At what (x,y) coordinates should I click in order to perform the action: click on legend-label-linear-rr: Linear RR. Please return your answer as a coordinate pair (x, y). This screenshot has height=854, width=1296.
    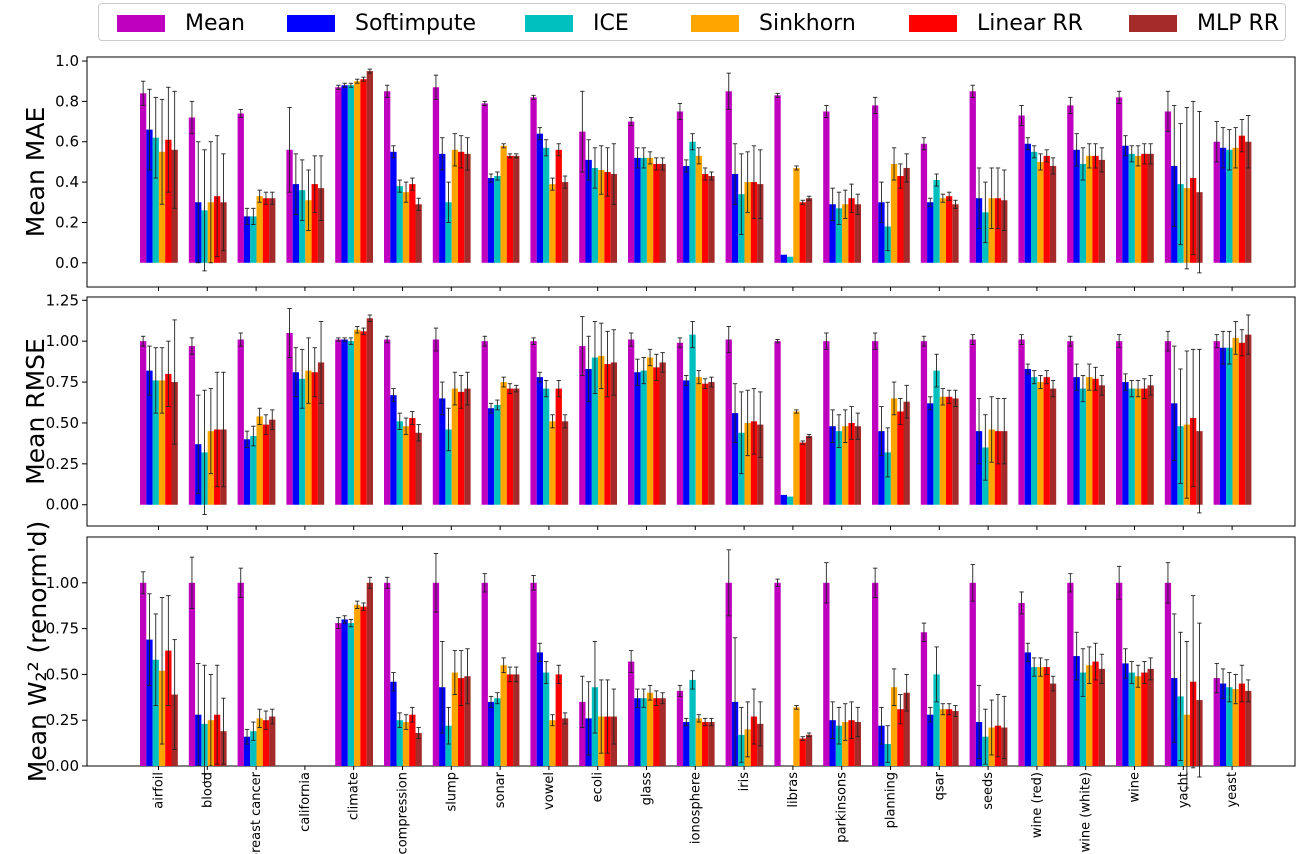
    Looking at the image, I should click on (1030, 23).